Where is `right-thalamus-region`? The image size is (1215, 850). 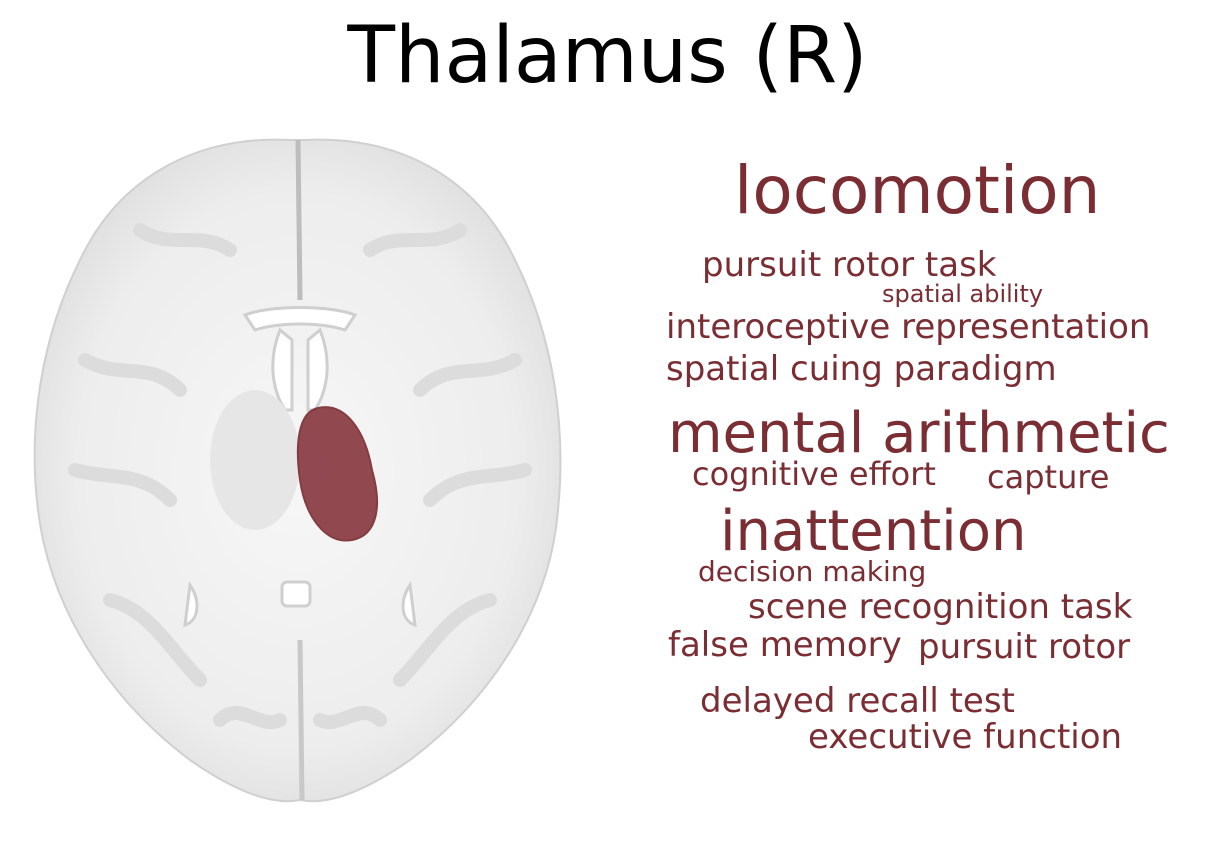 right-thalamus-region is located at coordinates (337, 474).